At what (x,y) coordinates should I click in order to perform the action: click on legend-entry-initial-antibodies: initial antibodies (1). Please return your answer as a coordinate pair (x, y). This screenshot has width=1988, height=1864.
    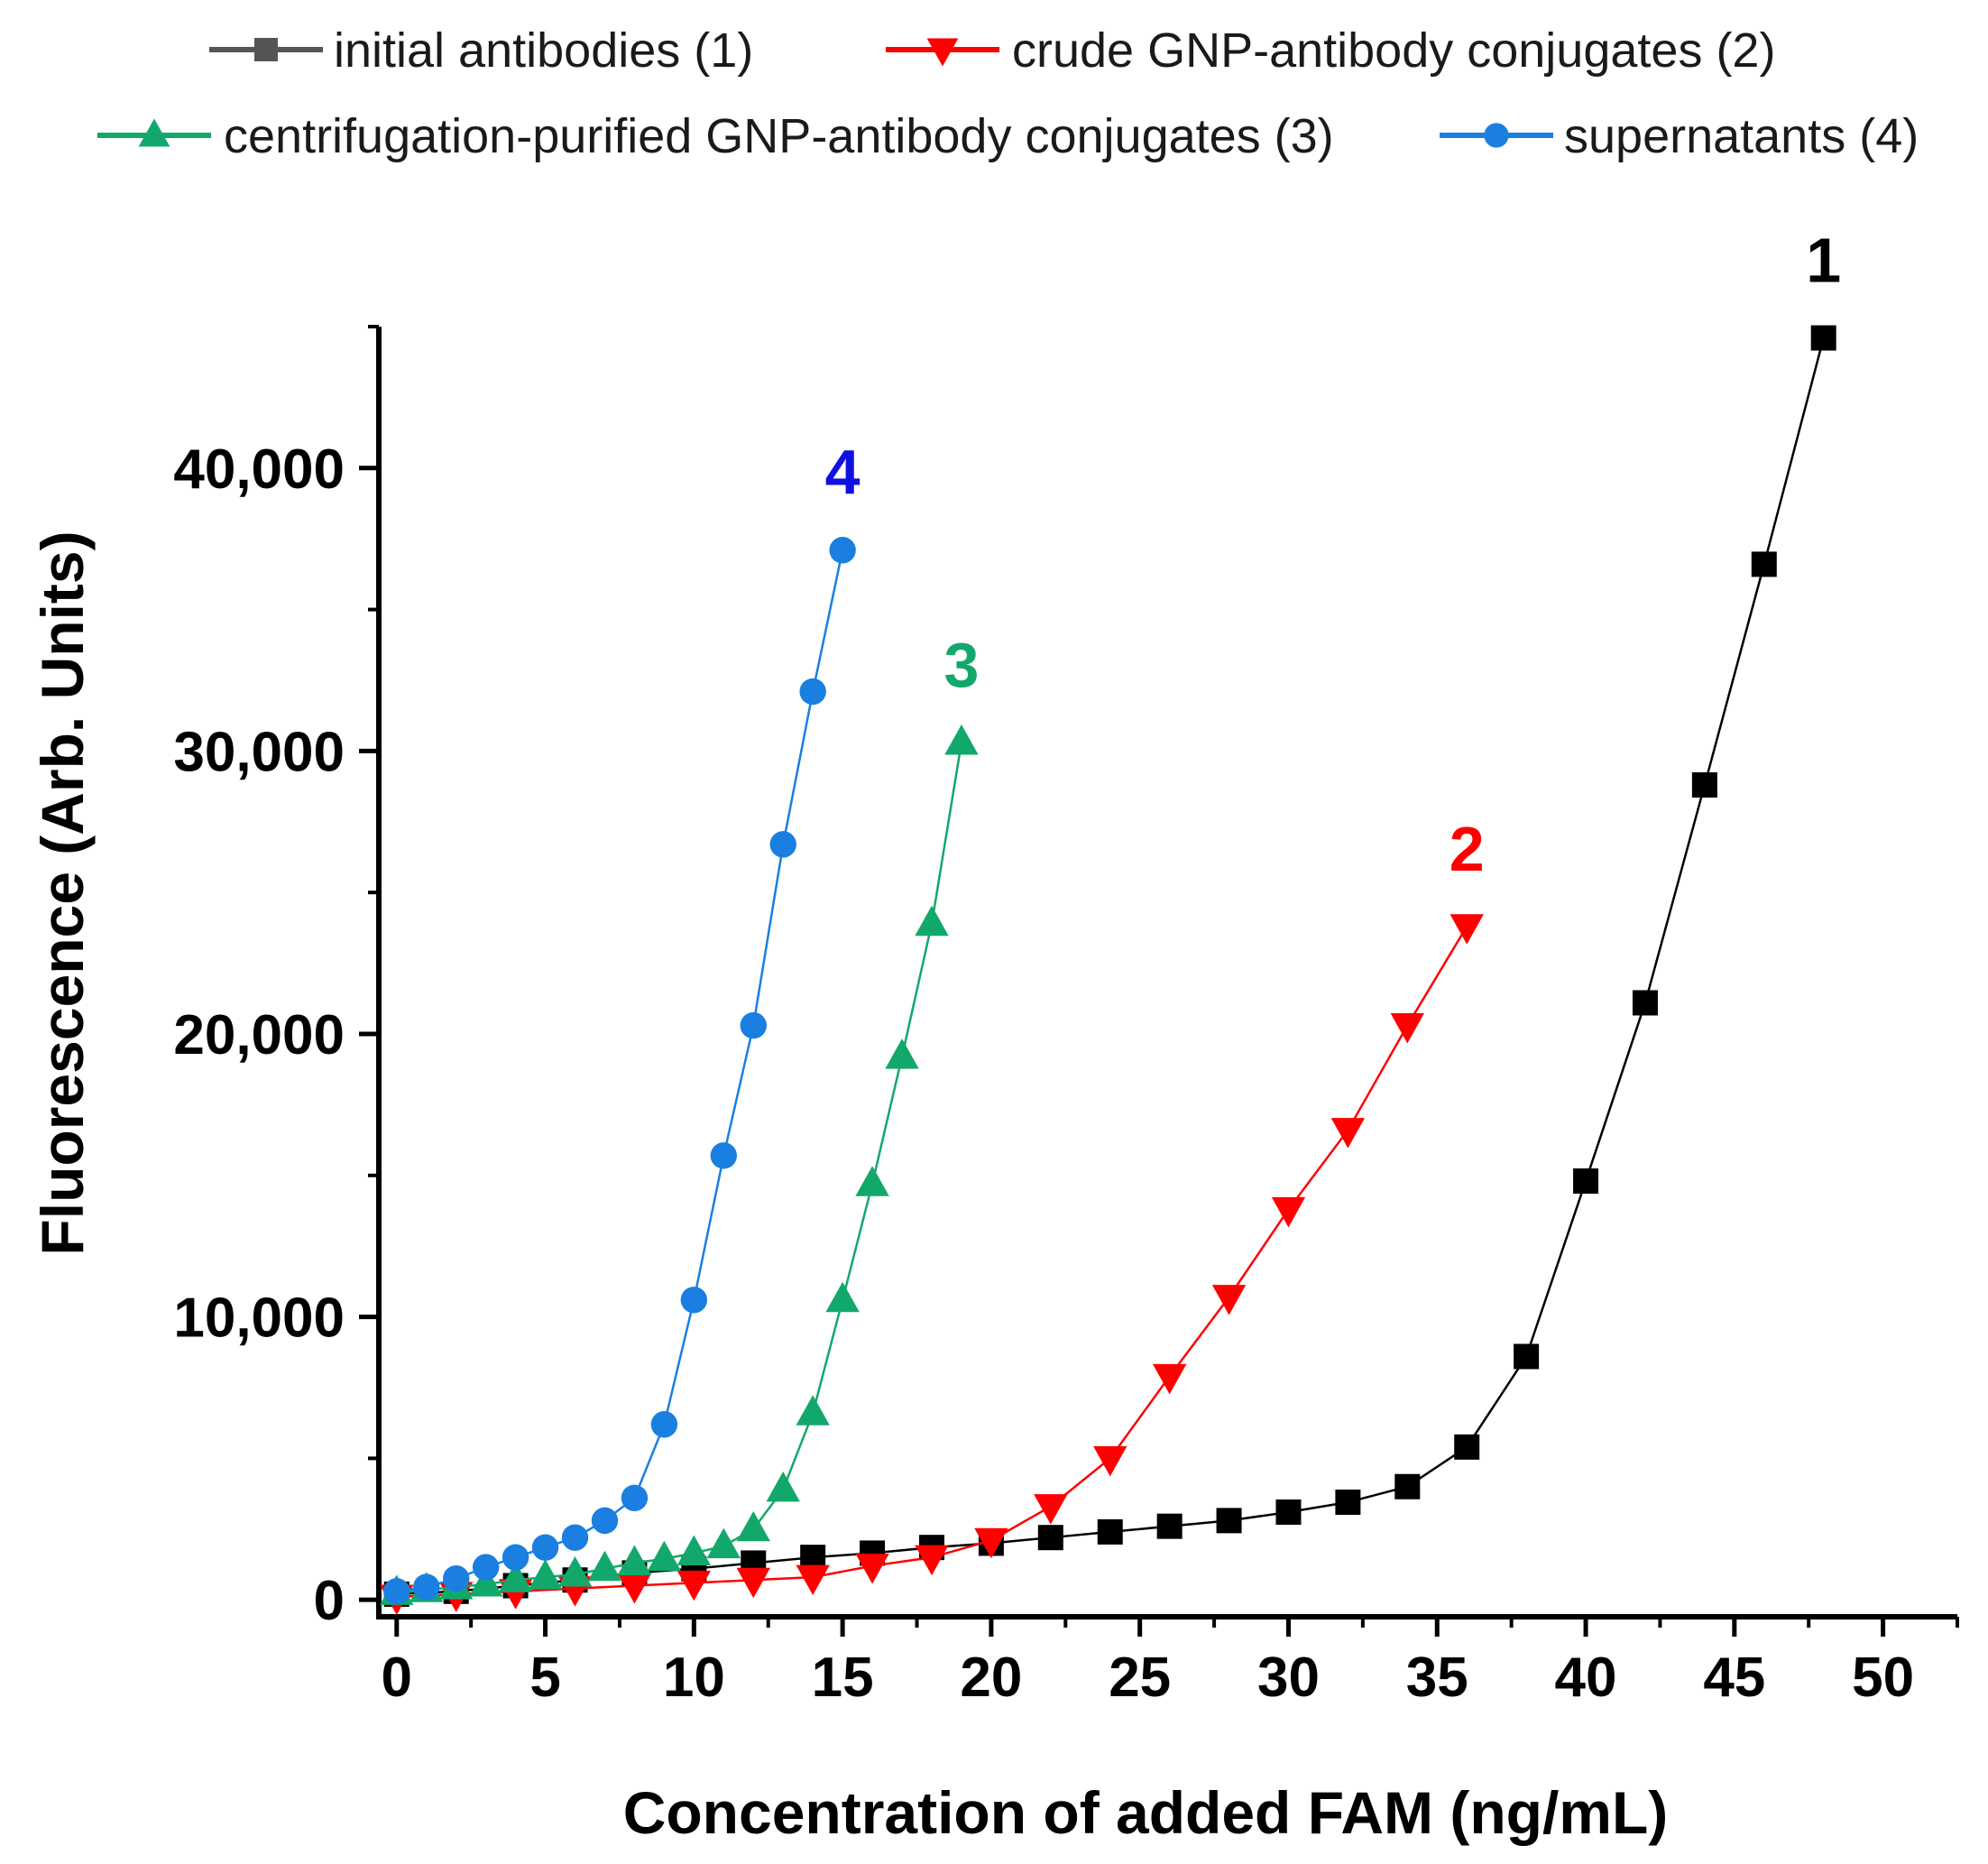
    Looking at the image, I should click on (481, 50).